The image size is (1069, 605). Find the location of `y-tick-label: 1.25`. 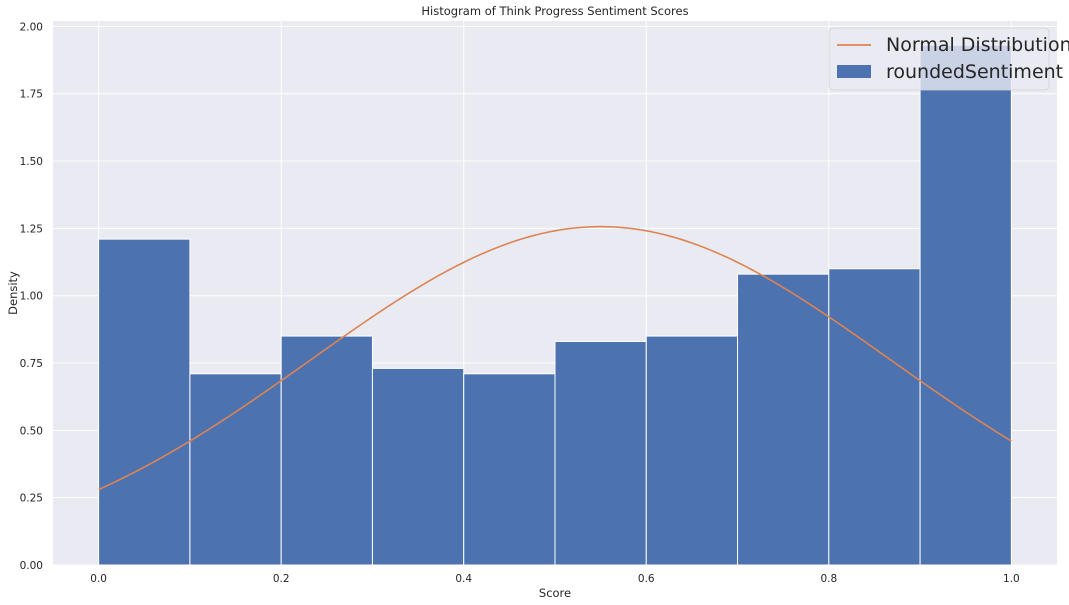

y-tick-label: 1.25 is located at coordinates (31, 229).